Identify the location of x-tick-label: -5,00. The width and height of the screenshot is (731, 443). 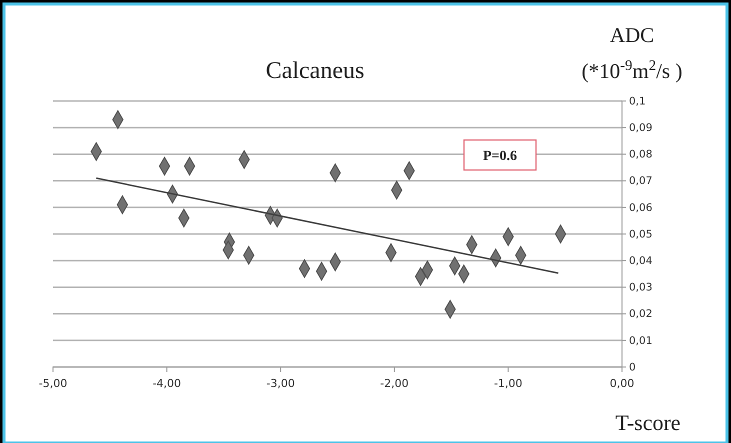
(53, 383).